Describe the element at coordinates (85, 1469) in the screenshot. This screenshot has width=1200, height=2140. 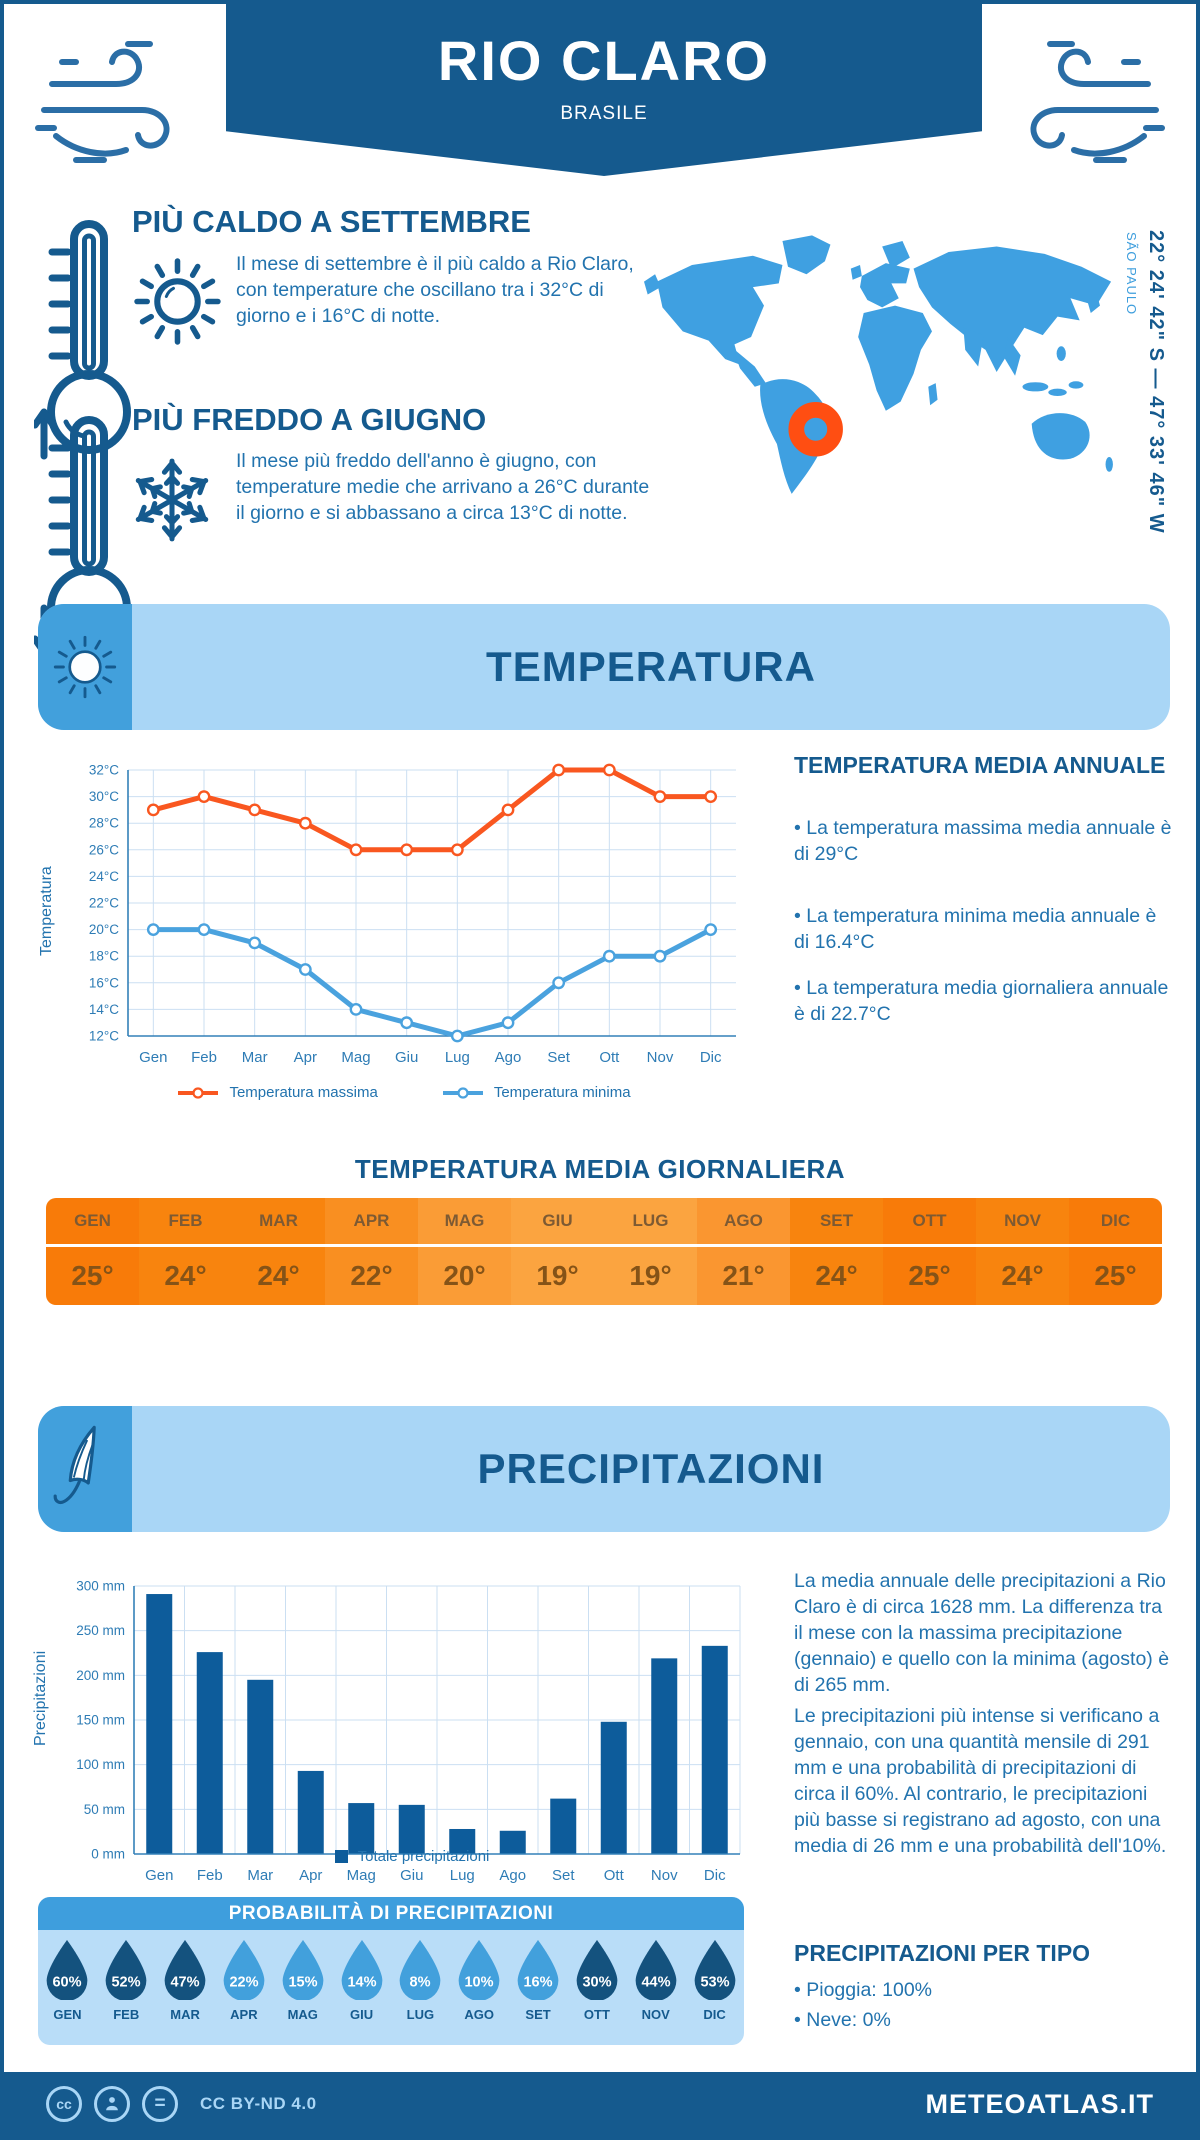
I see `precipitation-band-icon-area` at that location.